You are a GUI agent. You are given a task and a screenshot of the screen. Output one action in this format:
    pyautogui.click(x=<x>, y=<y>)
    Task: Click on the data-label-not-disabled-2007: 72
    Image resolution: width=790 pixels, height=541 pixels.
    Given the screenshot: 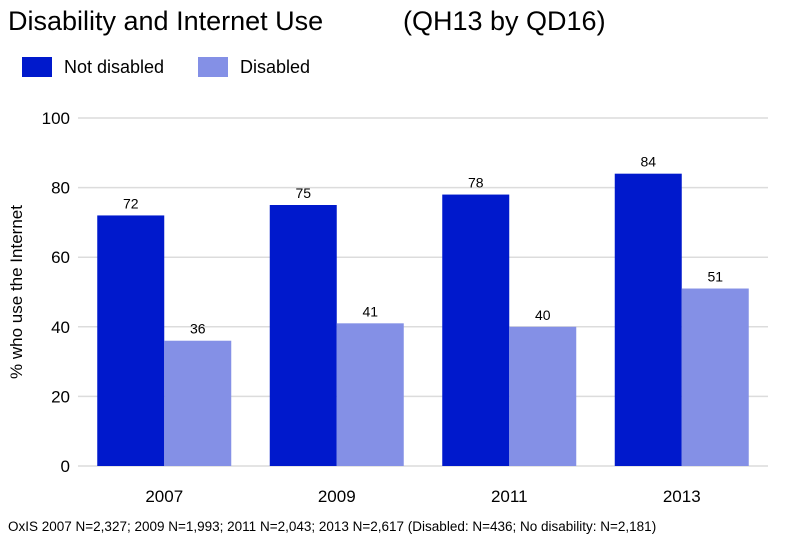 What is the action you would take?
    pyautogui.click(x=131, y=203)
    